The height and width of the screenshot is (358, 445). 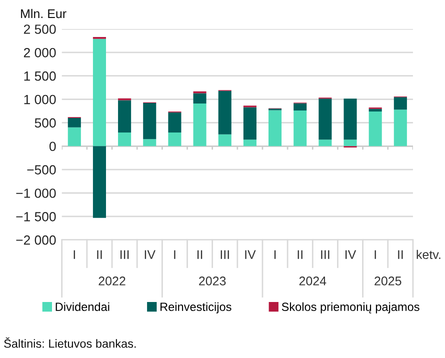 What do you see at coordinates (36, 217) in the screenshot?
I see `y-tick-label: −1 500` at bounding box center [36, 217].